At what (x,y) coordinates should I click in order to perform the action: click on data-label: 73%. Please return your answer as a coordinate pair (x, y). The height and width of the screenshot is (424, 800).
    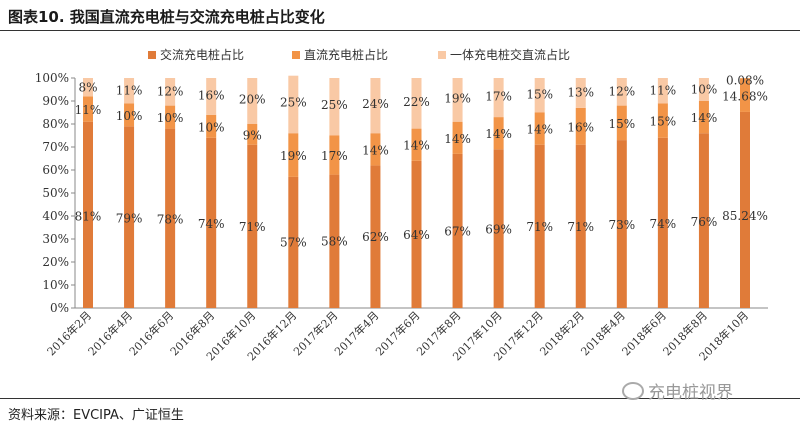
    Looking at the image, I should click on (621, 225).